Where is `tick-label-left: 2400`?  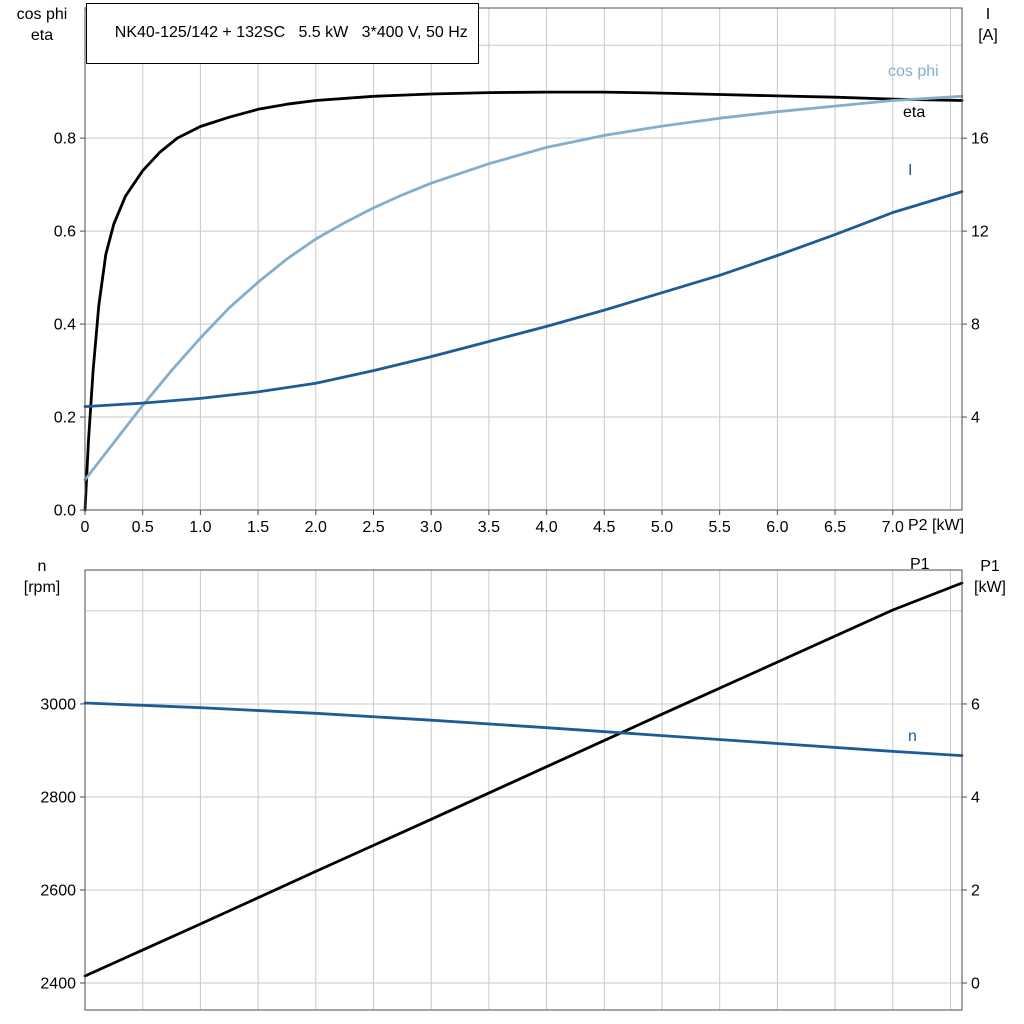
tick-label-left: 2400 is located at coordinates (58, 984).